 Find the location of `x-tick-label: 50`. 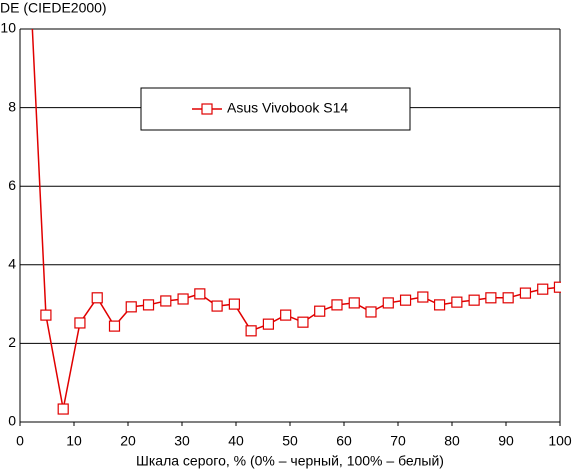

x-tick-label: 50 is located at coordinates (290, 441).